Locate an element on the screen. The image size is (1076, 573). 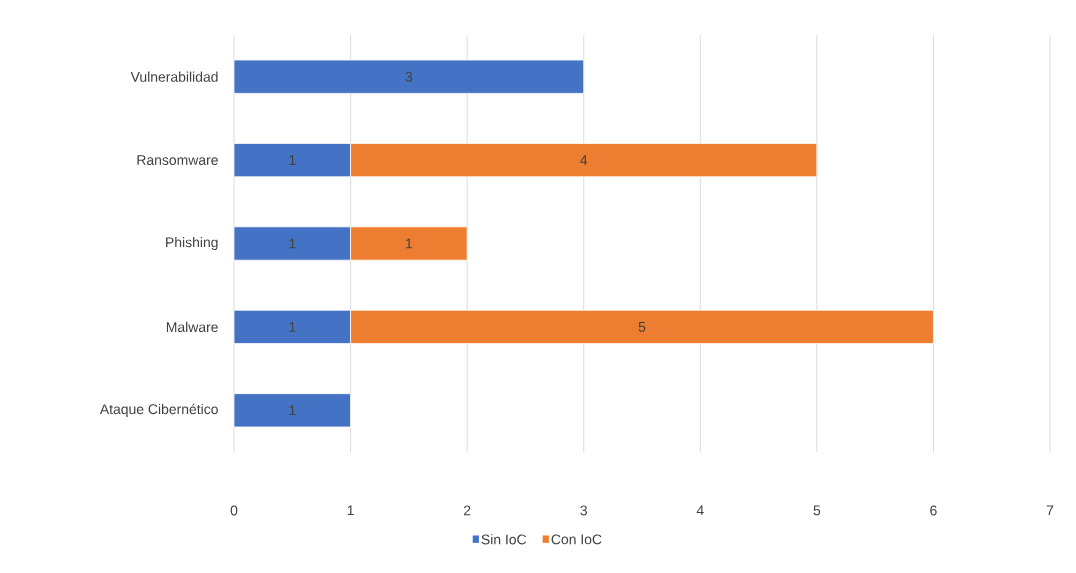
x-tick-label: 1 is located at coordinates (350, 510).